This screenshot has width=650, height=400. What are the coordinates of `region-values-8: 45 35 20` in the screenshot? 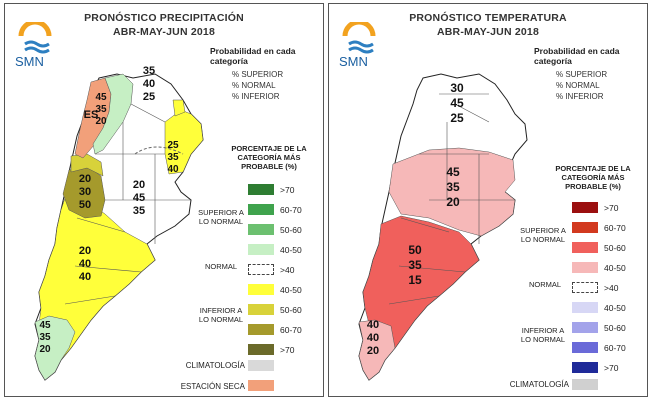 It's located at (45, 337).